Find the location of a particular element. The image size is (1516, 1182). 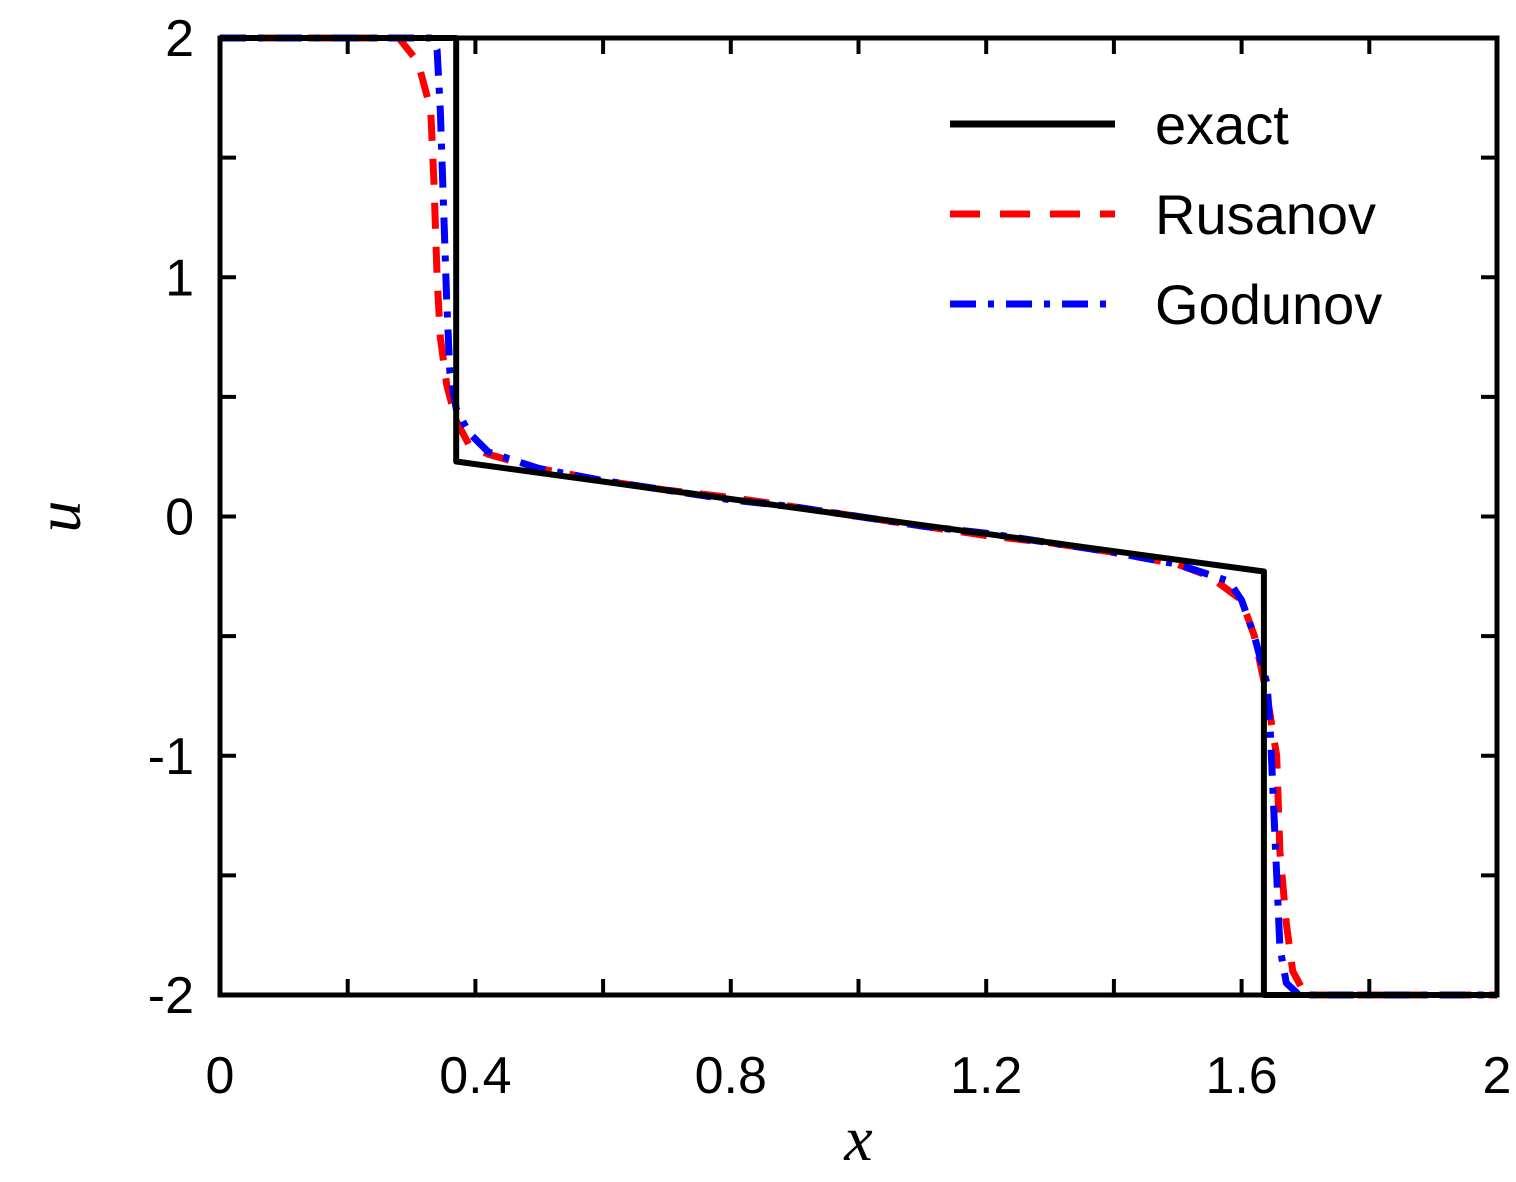

y-tick-label: 1 is located at coordinates (179, 278).